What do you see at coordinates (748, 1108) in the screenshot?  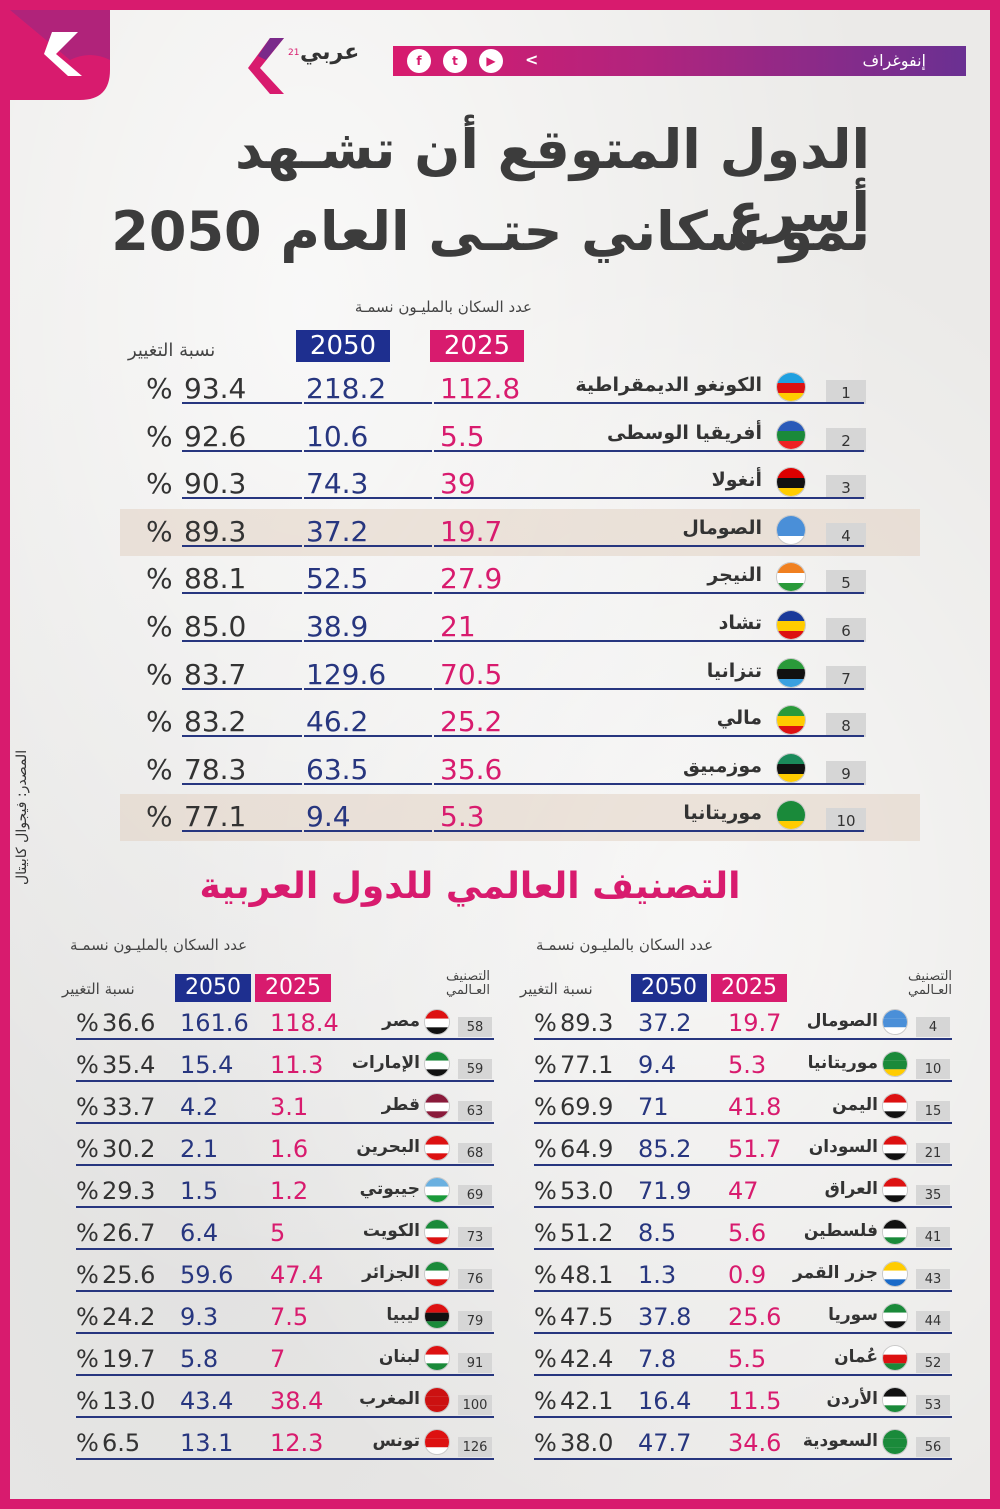 I see `table-row: 15 اليمن 41.8 71 69.9%` at bounding box center [748, 1108].